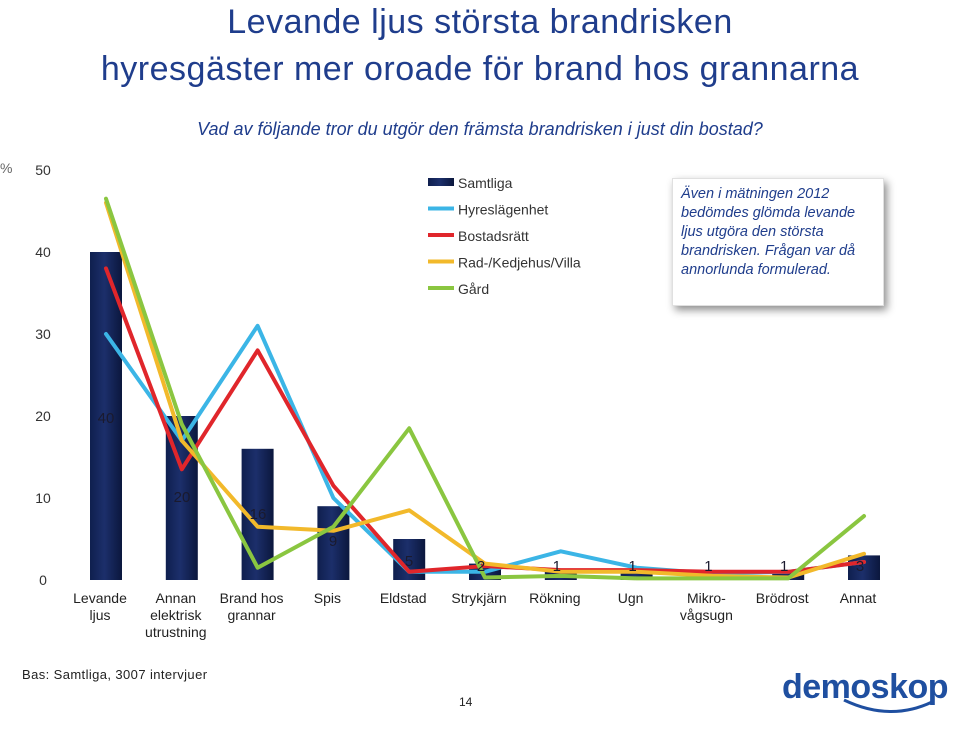 The image size is (960, 729). I want to click on x-category-label: Strykjärn, so click(478, 598).